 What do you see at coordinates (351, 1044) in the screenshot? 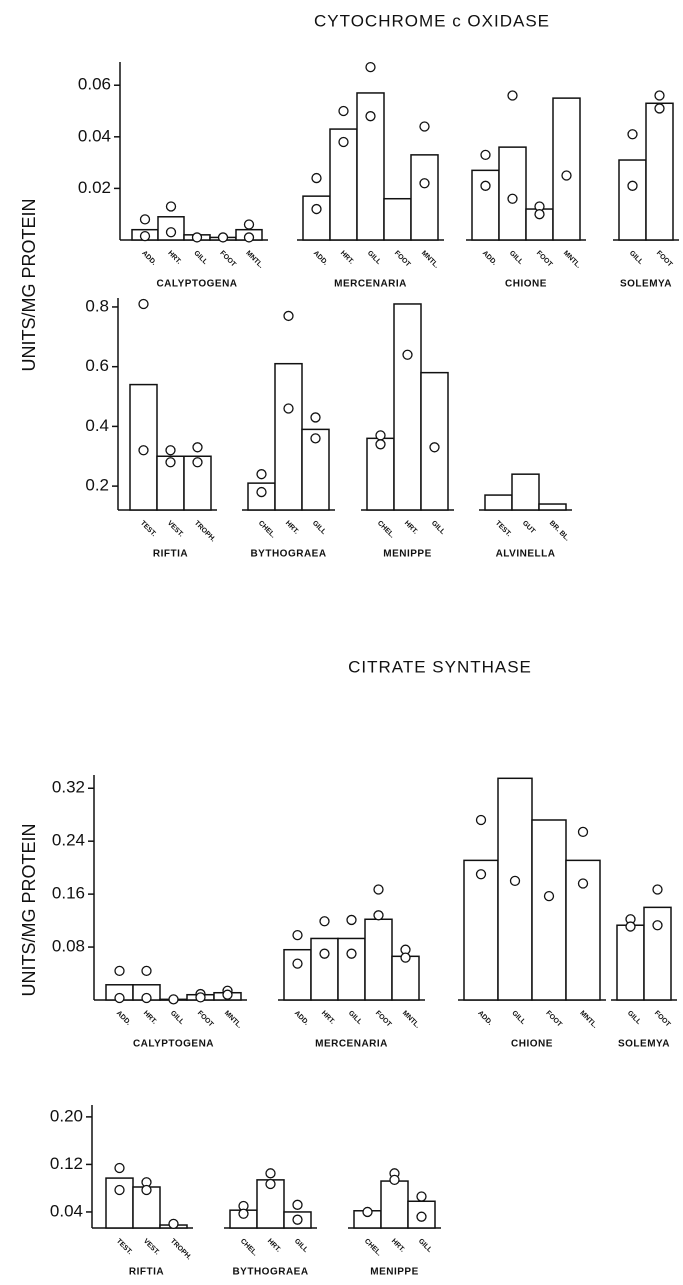
I see `group-label: MERCENARIA` at bounding box center [351, 1044].